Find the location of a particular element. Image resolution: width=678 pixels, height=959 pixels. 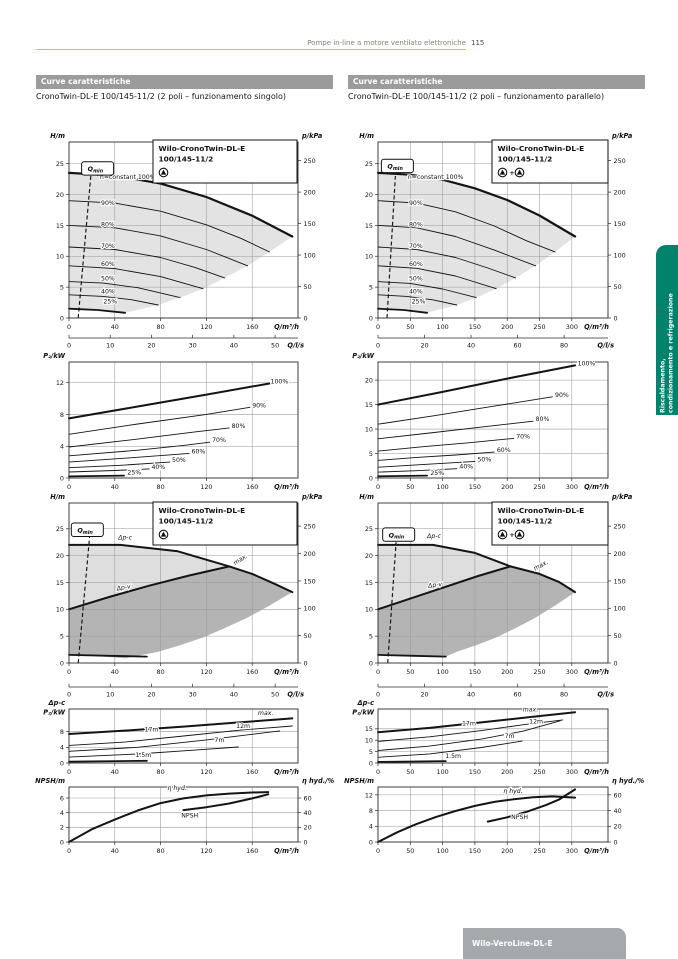

qmin-limit-line is located at coordinates (84, 247).